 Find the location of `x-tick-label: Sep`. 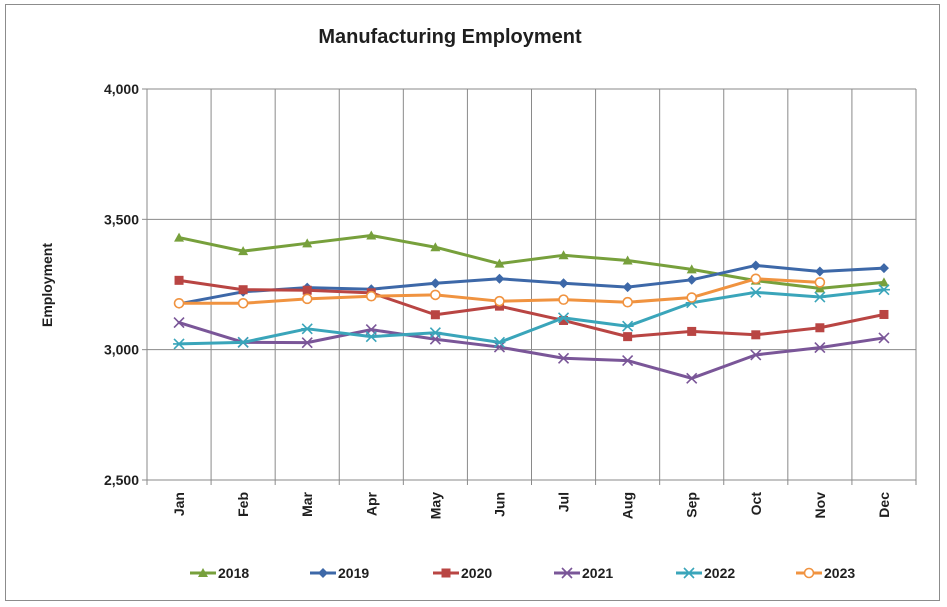

x-tick-label: Sep is located at coordinates (692, 505).